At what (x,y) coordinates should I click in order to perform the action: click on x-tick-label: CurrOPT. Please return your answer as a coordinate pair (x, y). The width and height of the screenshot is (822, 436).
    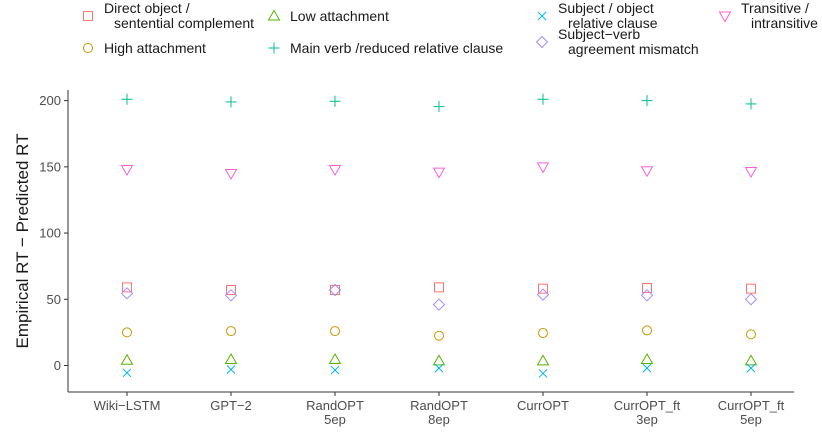
    Looking at the image, I should click on (543, 405).